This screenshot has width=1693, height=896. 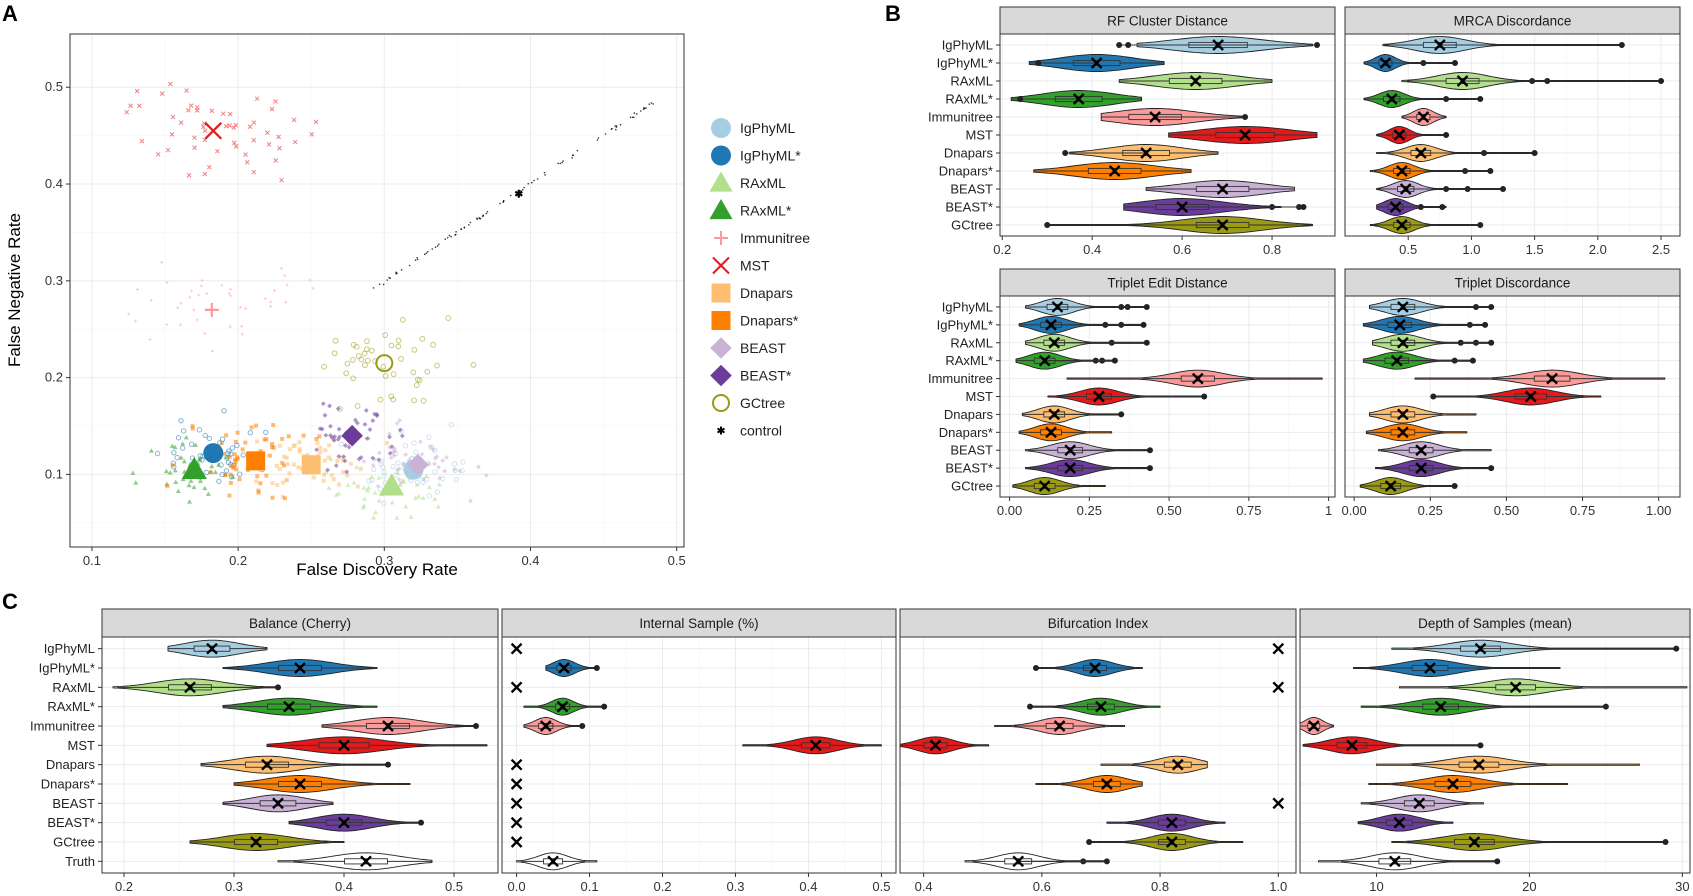 What do you see at coordinates (967, 306) in the screenshot?
I see `category-label-igphyml: IgPhyML` at bounding box center [967, 306].